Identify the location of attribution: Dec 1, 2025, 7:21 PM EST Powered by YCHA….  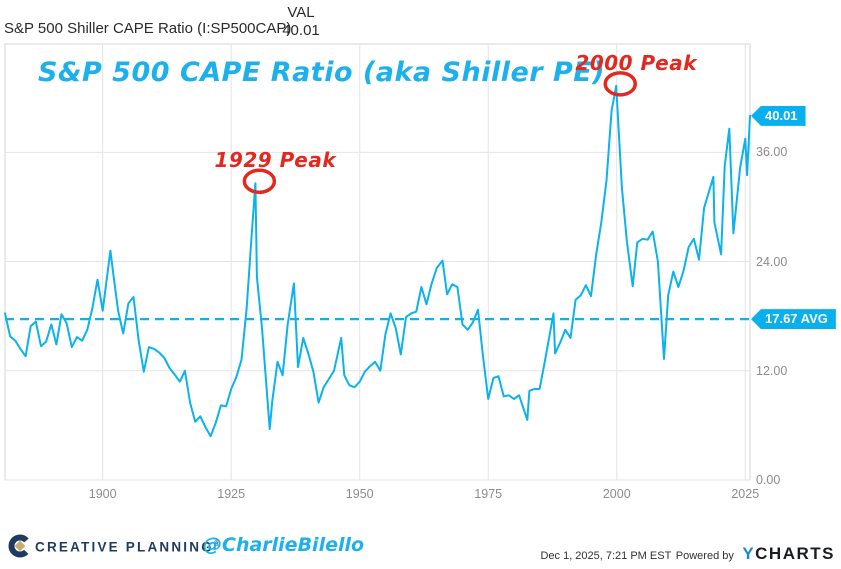
(687, 554).